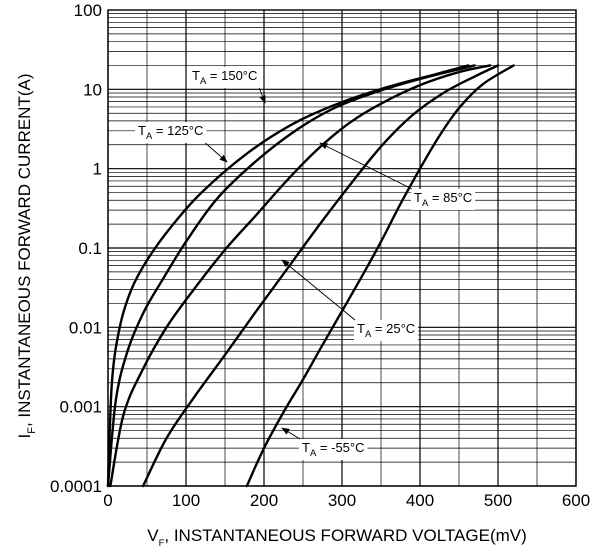 This screenshot has height=550, width=608. I want to click on annotation-ta-55-c: TA = -55°C, so click(324, 443).